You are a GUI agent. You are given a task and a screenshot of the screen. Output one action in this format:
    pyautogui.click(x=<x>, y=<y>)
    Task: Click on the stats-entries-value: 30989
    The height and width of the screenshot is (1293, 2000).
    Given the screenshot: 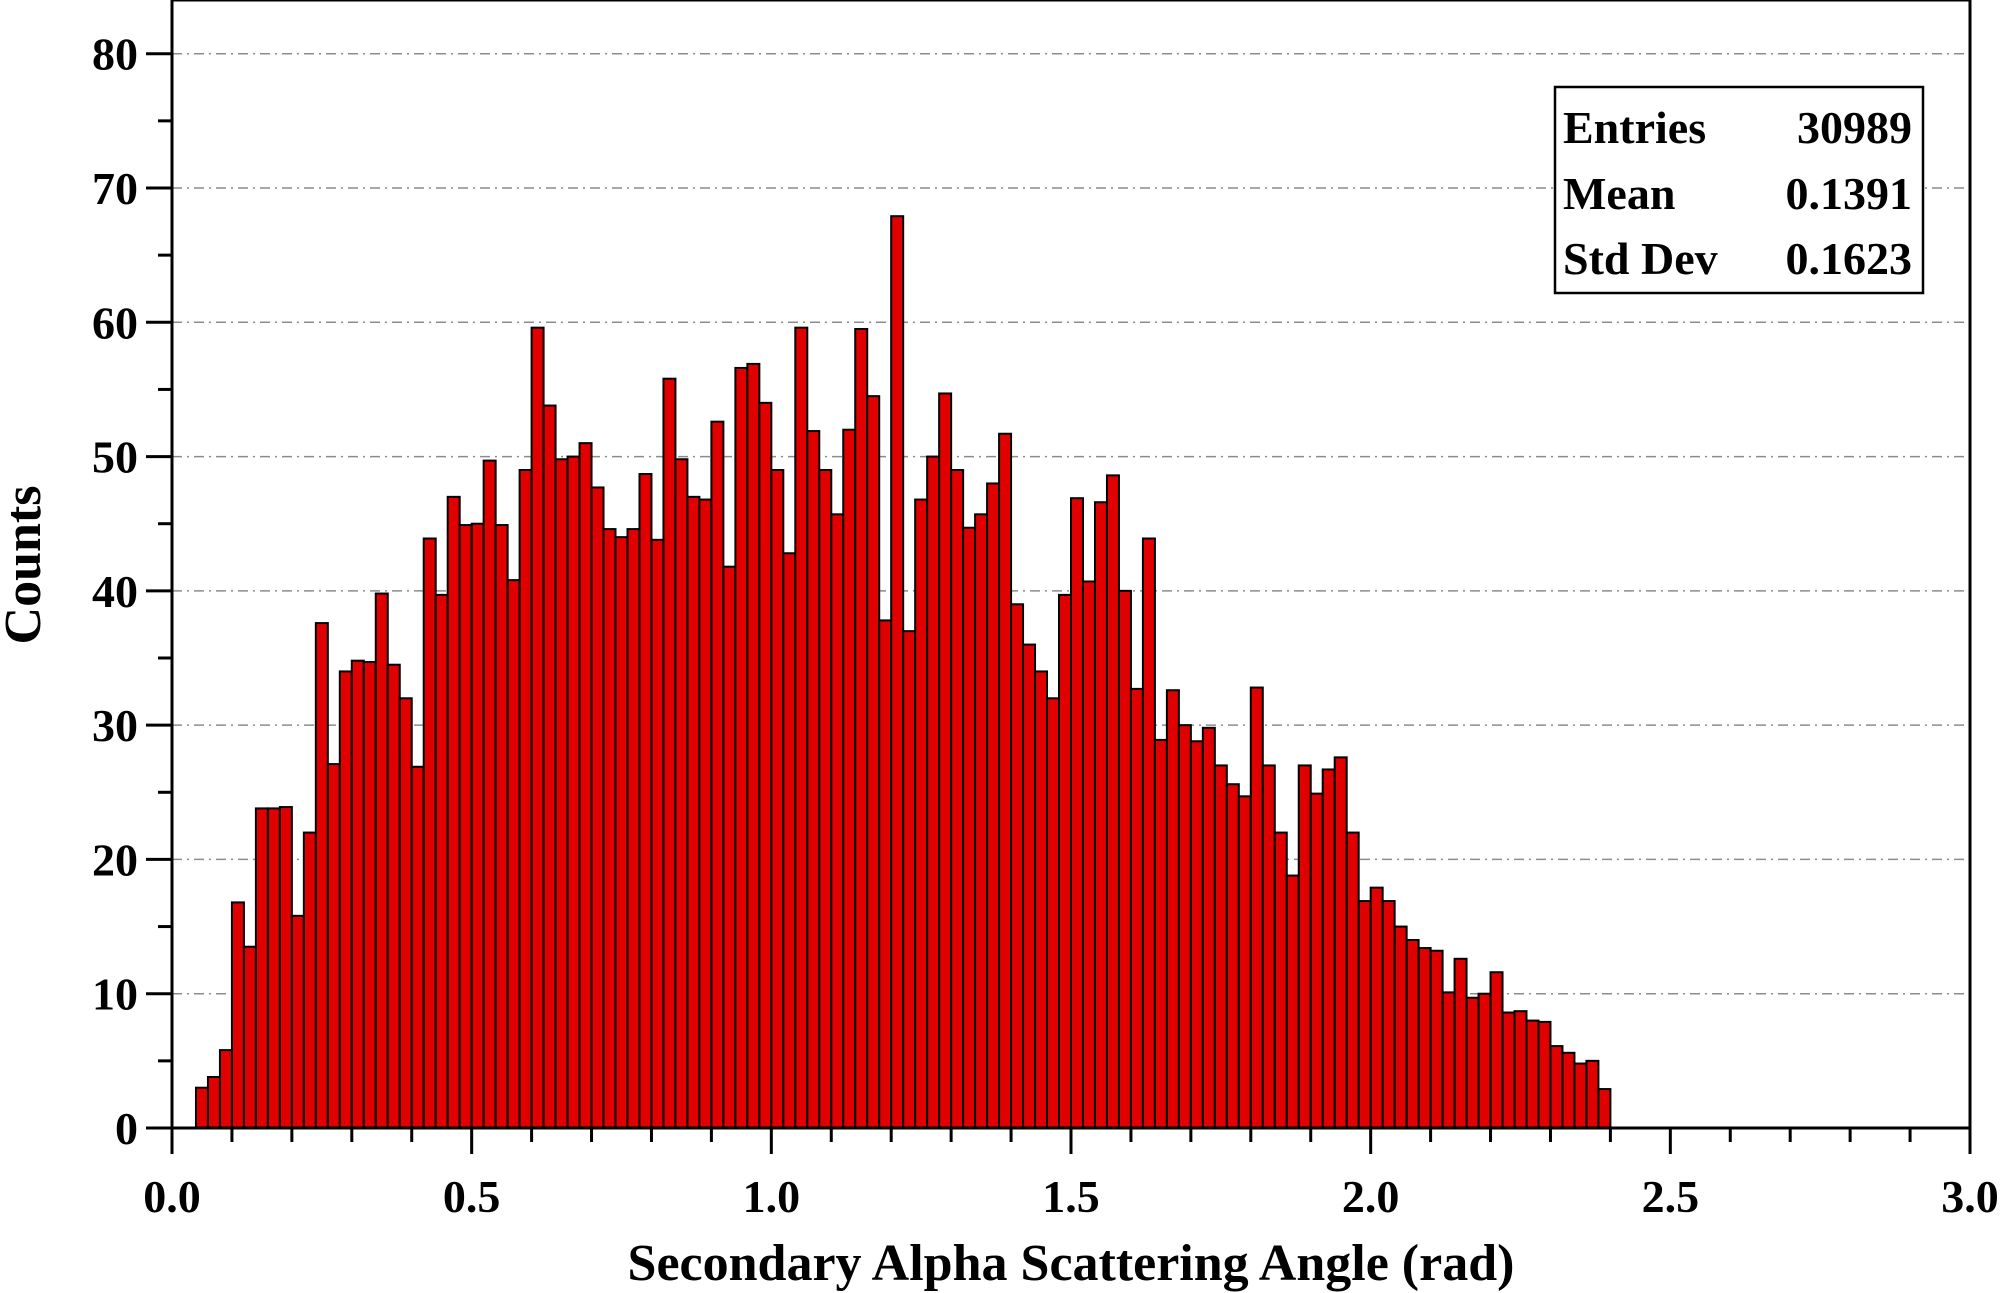 What is the action you would take?
    pyautogui.click(x=1854, y=127)
    